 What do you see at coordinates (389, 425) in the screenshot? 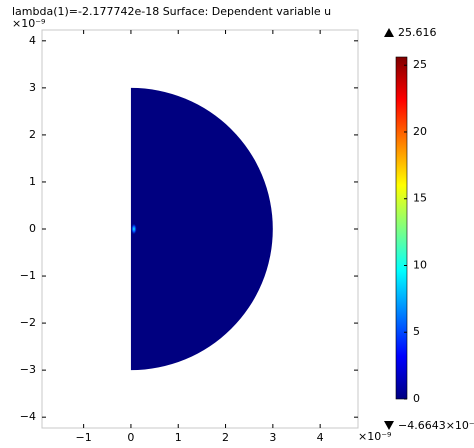
I see `min-marker` at bounding box center [389, 425].